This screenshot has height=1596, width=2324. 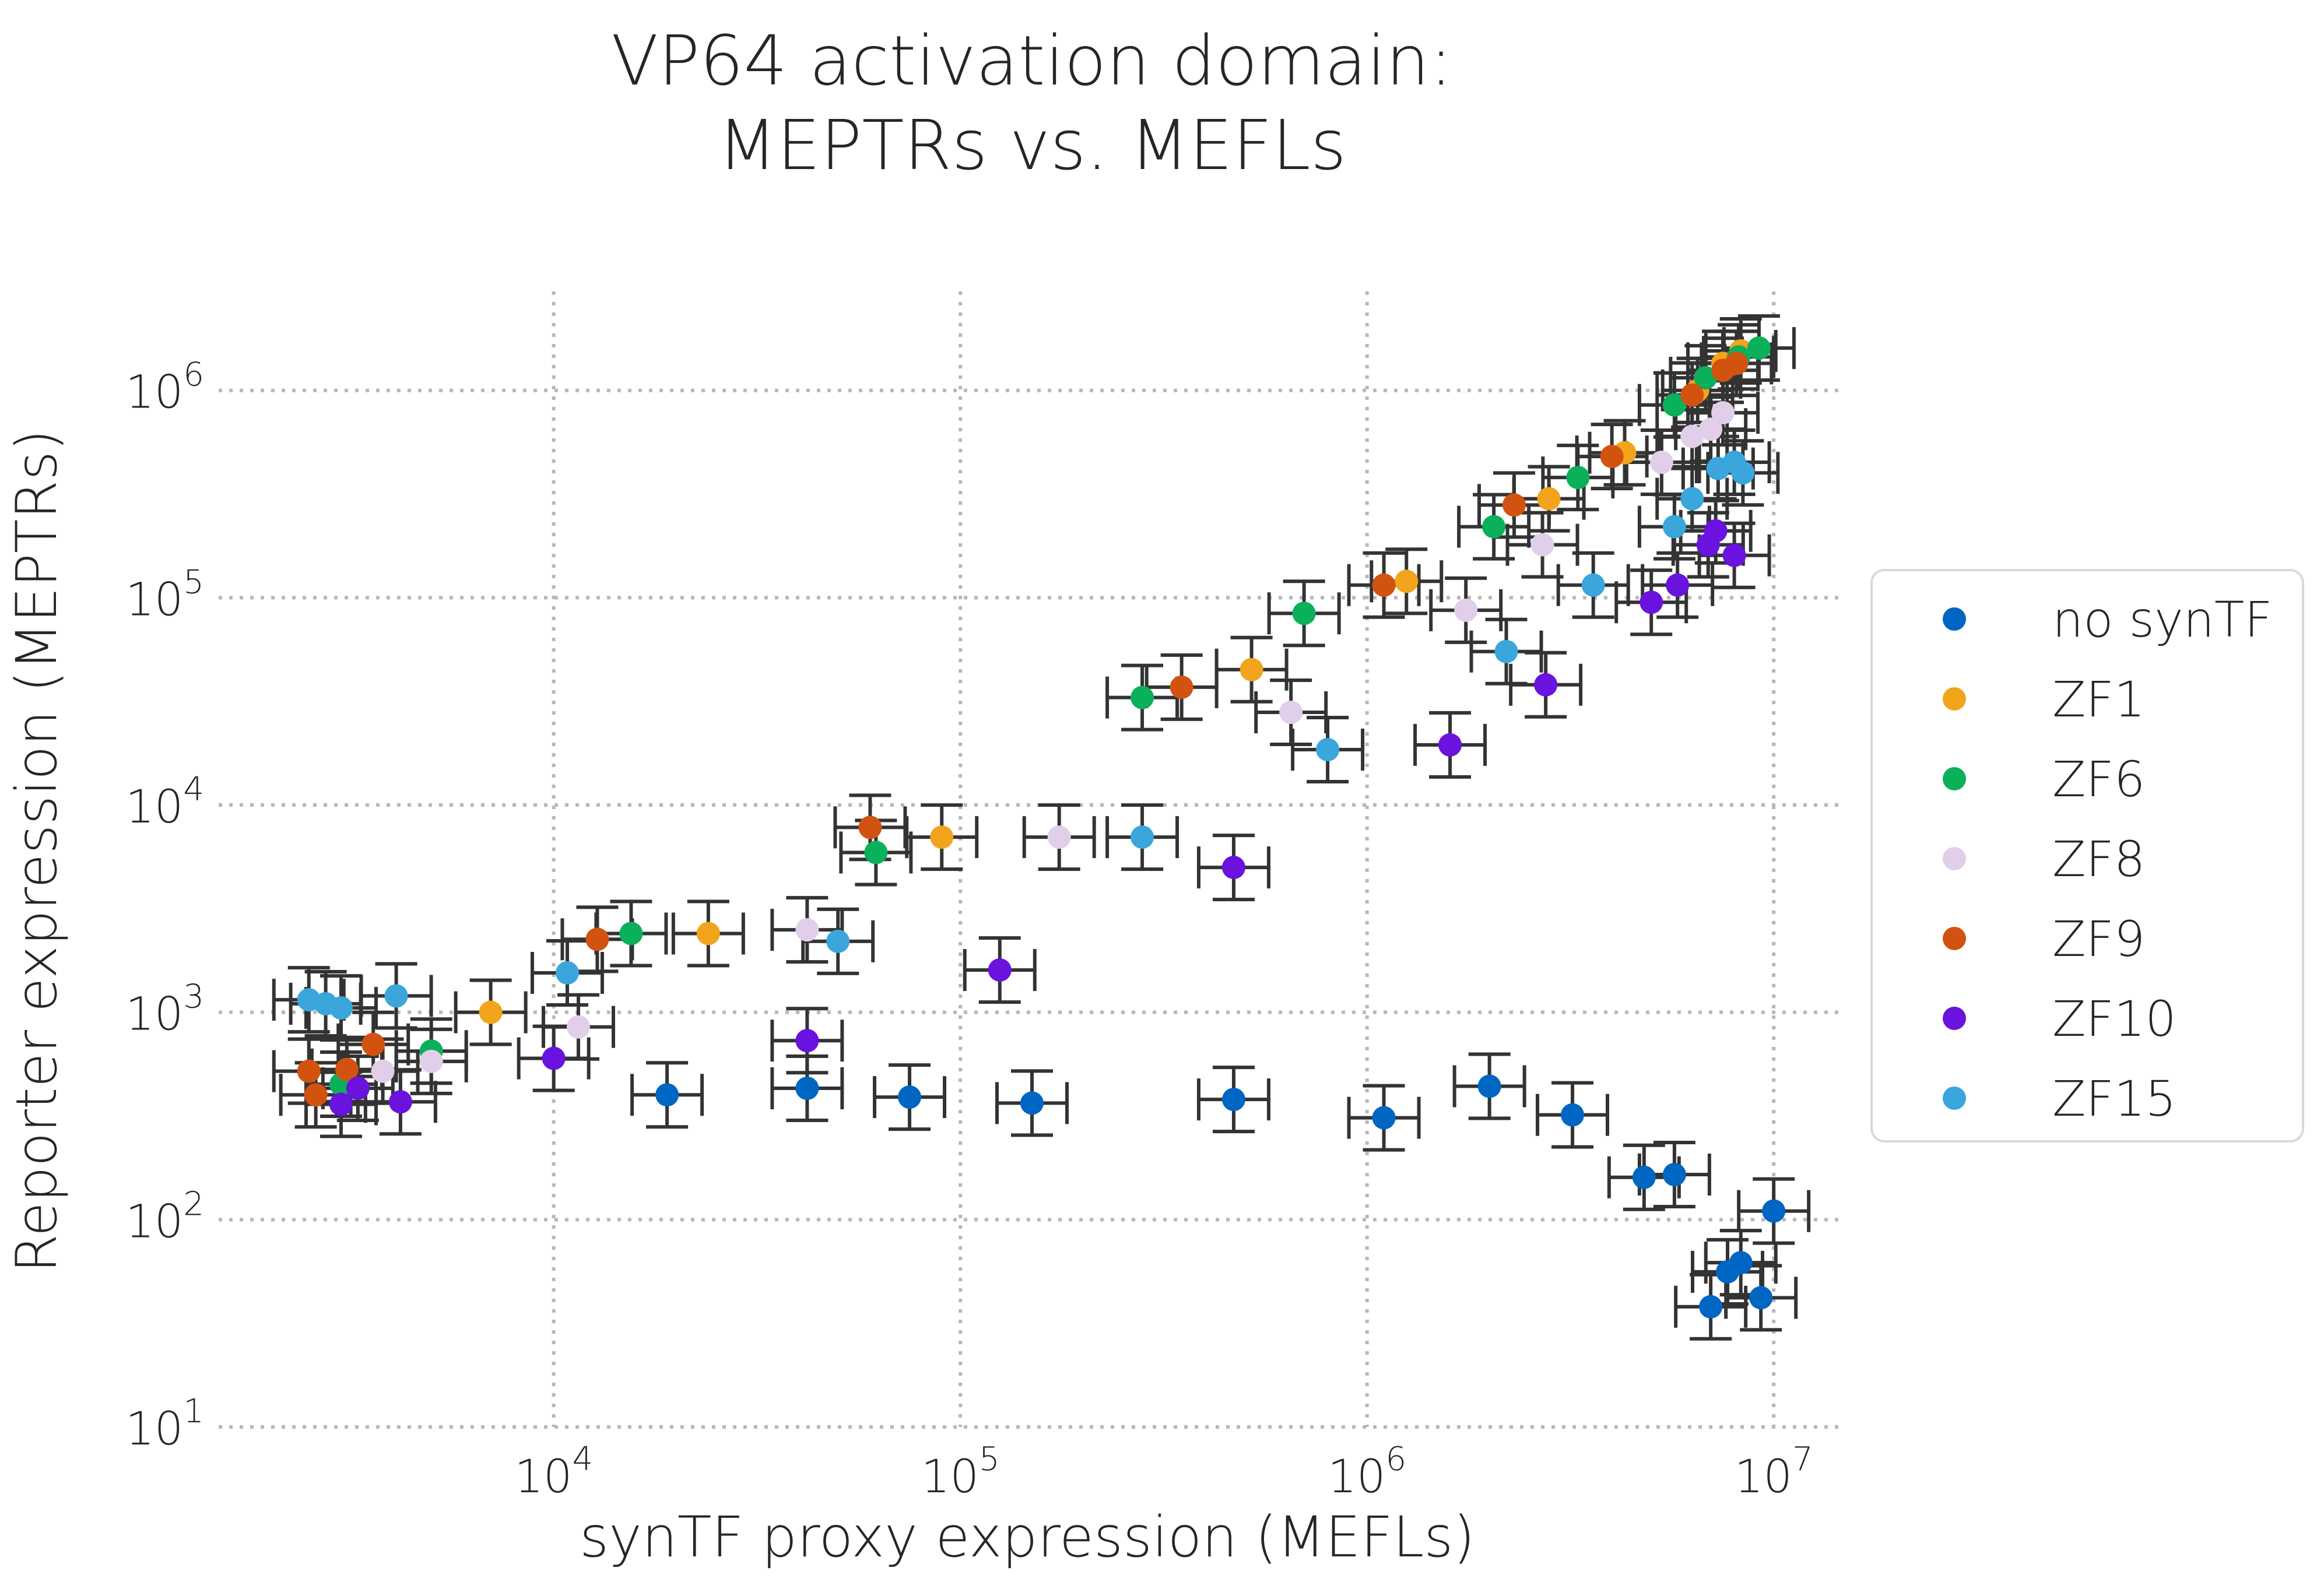 I want to click on x-axis-label: synTF proxy expression (MEFLs), so click(x=1027, y=1537).